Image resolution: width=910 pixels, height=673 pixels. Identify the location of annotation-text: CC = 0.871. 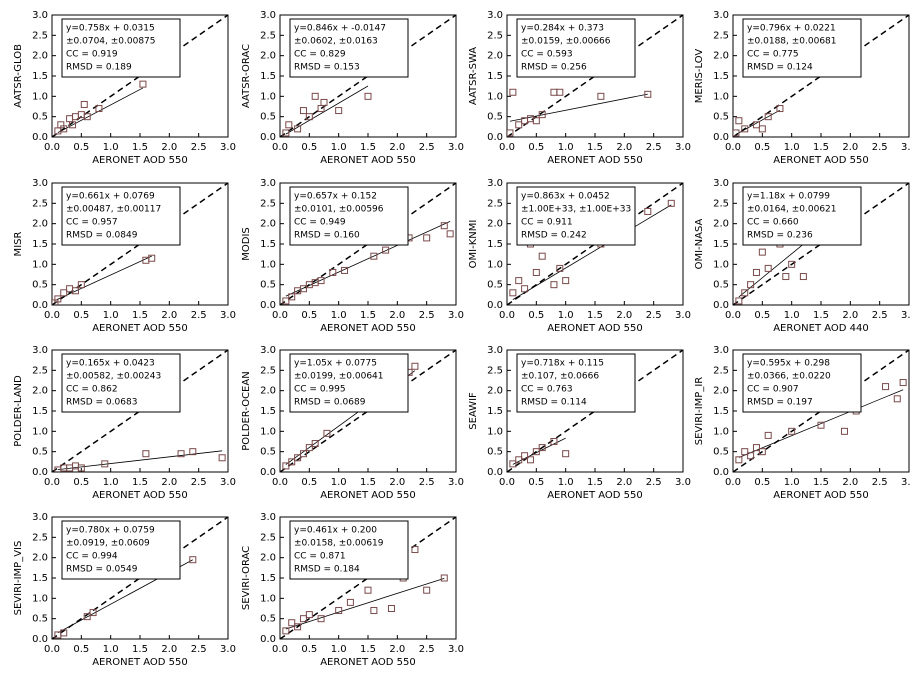
(320, 557).